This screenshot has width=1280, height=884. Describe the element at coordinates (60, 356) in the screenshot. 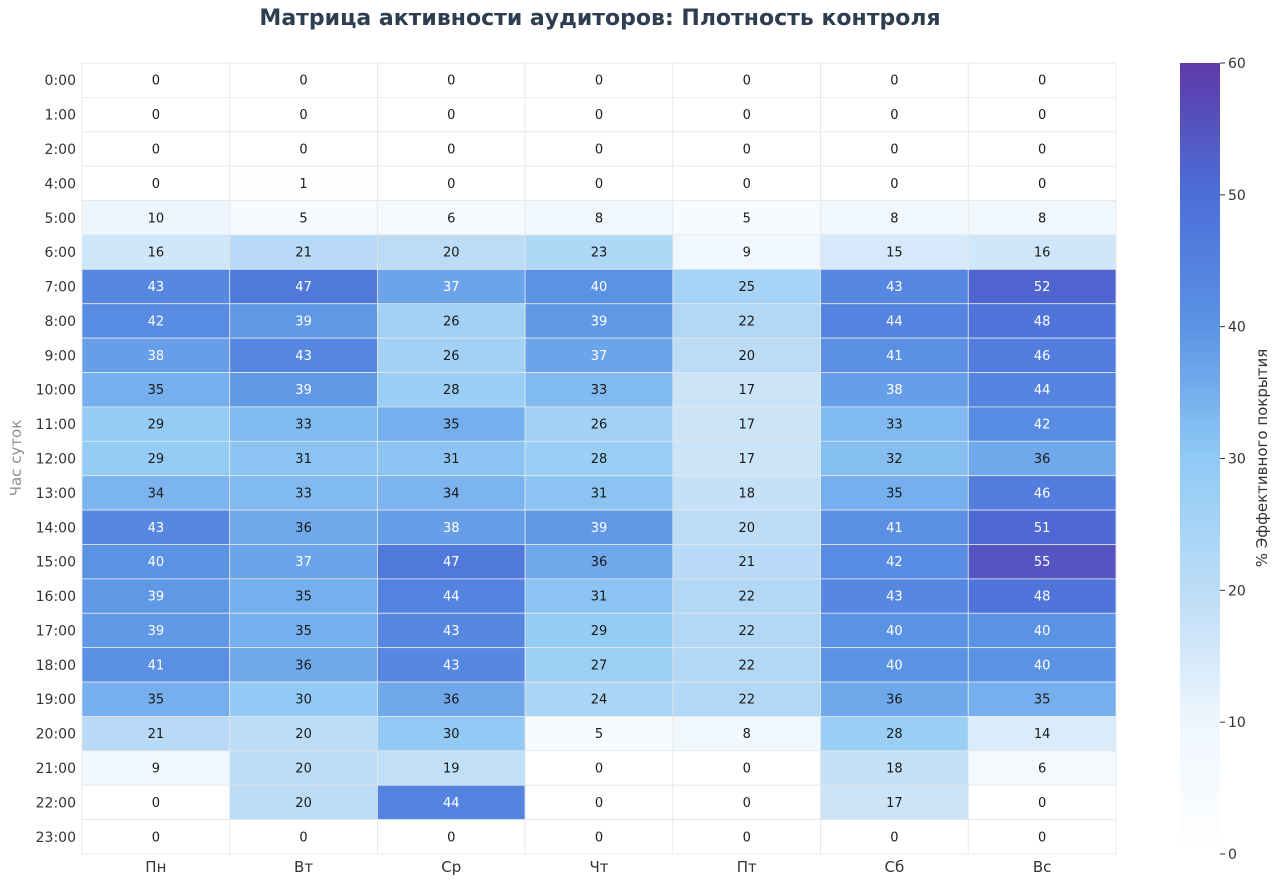

I see `y-tick-label: 9:00` at that location.